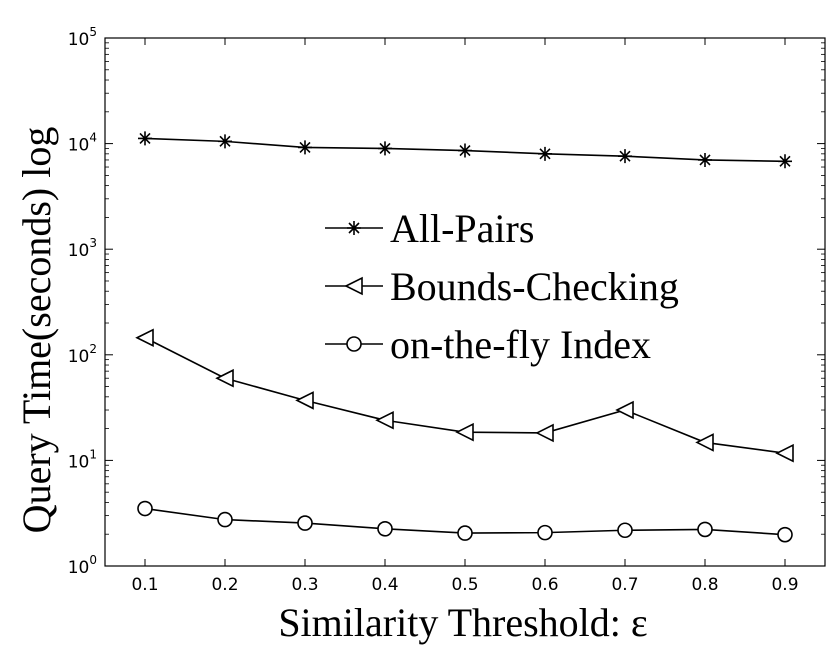  What do you see at coordinates (534, 286) in the screenshot?
I see `legend-label: Bounds-Checking` at bounding box center [534, 286].